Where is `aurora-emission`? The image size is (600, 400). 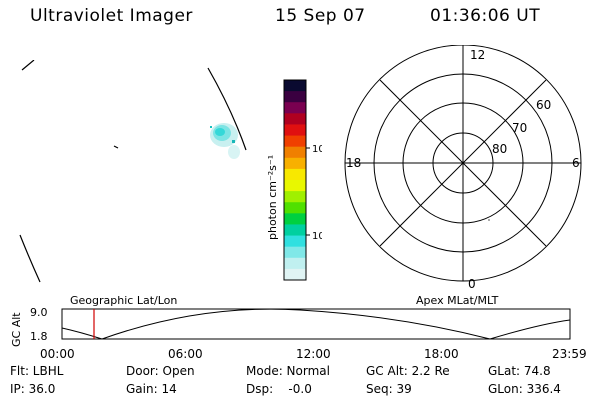 aurora-emission is located at coordinates (225, 141).